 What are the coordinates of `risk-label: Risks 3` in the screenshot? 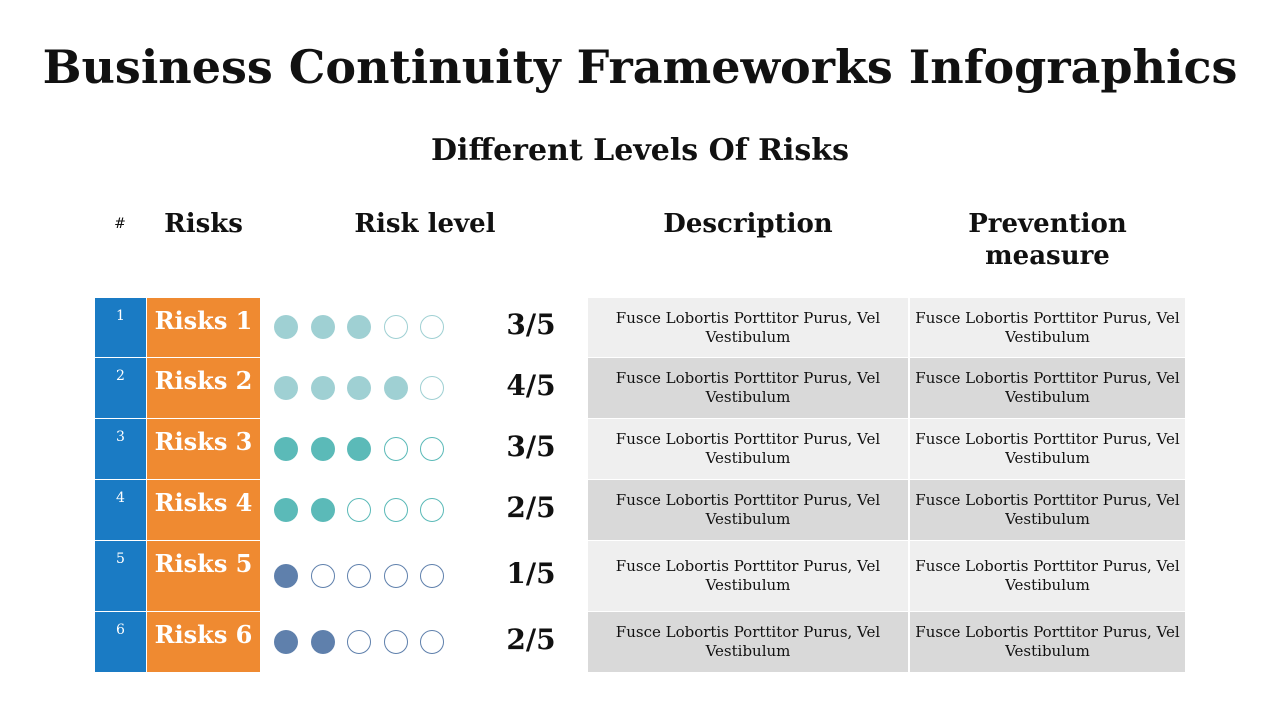 It's located at (203, 449).